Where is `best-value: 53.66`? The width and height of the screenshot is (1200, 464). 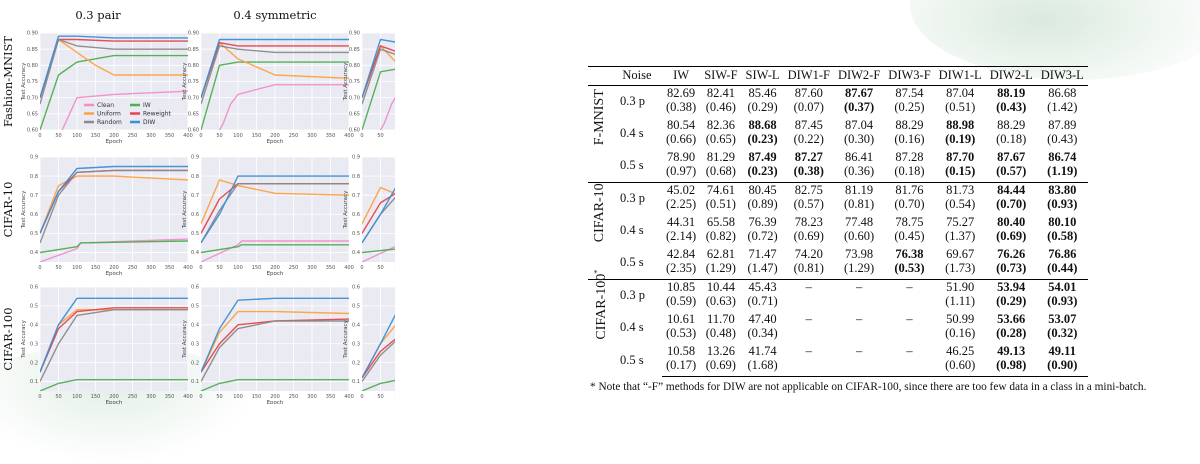 best-value: 53.66 is located at coordinates (1011, 318).